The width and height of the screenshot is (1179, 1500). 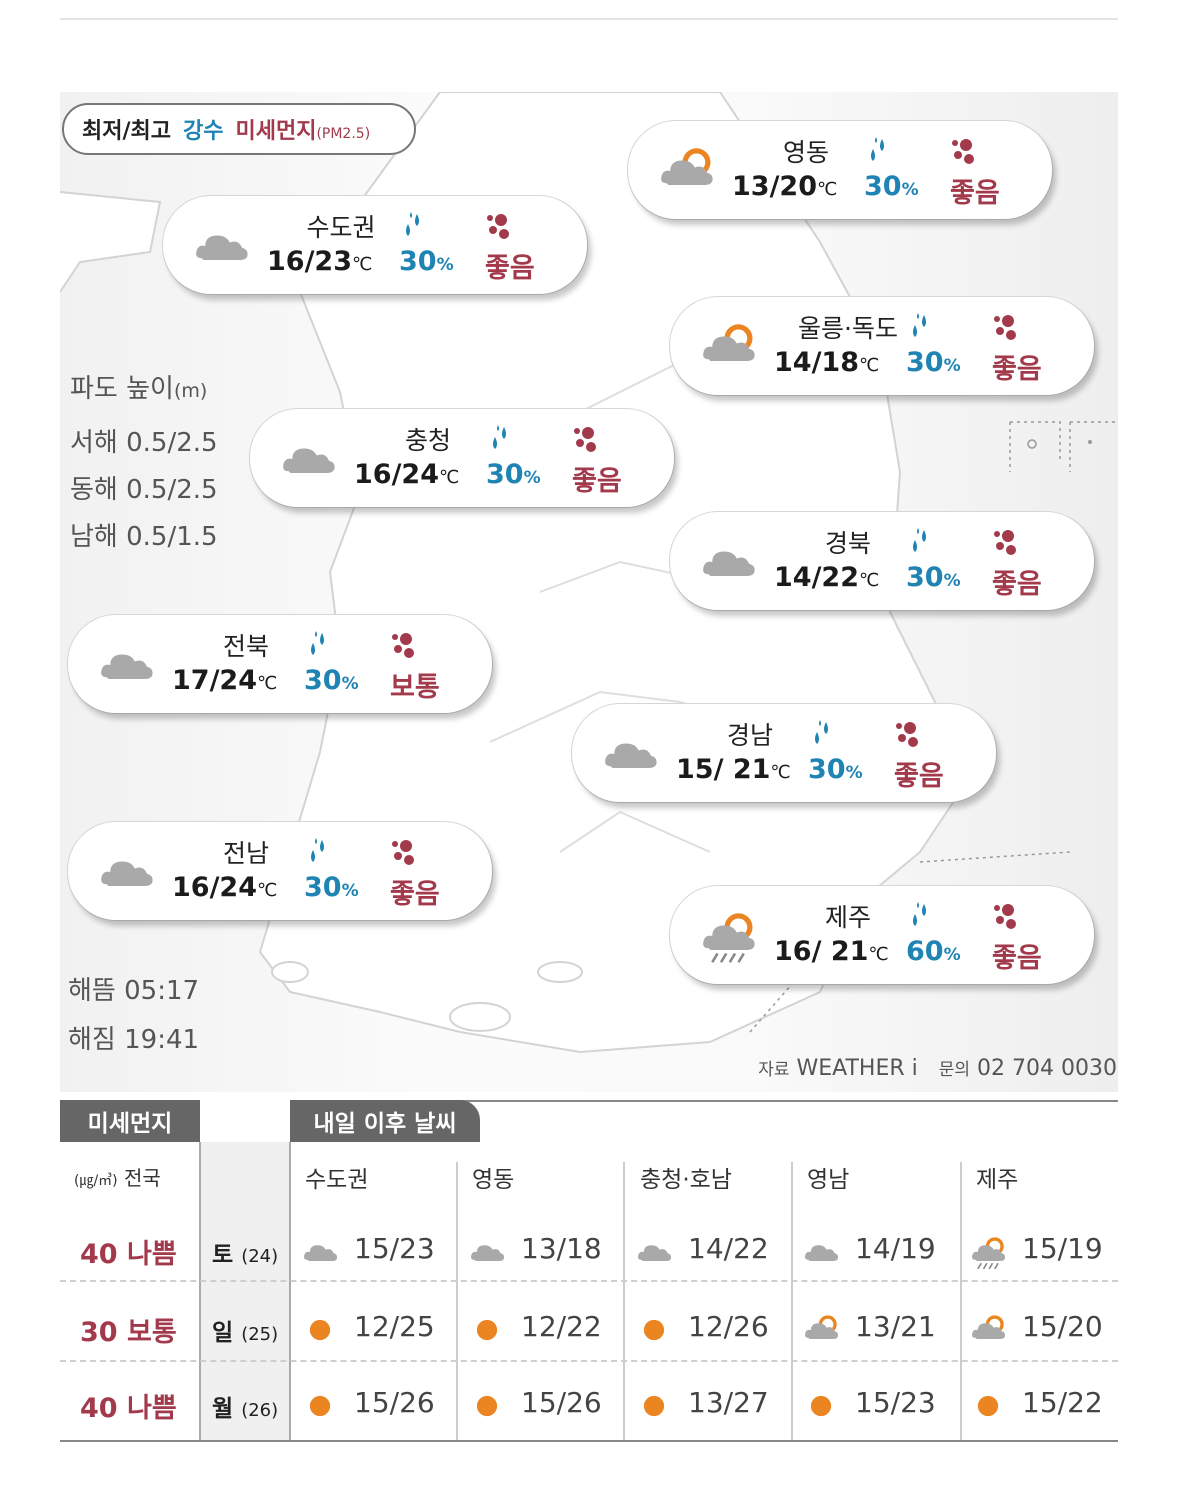 I want to click on region-name: 전북, so click(x=245, y=646).